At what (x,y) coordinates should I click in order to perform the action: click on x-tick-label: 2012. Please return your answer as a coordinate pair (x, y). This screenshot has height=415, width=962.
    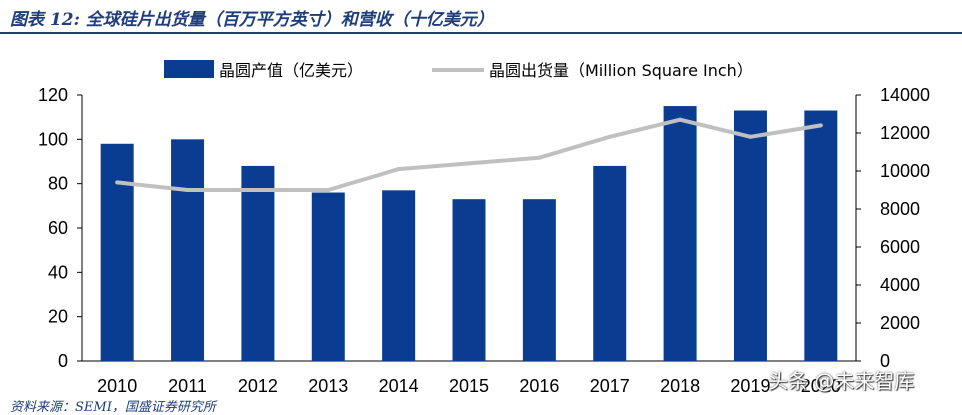
    Looking at the image, I should click on (258, 386).